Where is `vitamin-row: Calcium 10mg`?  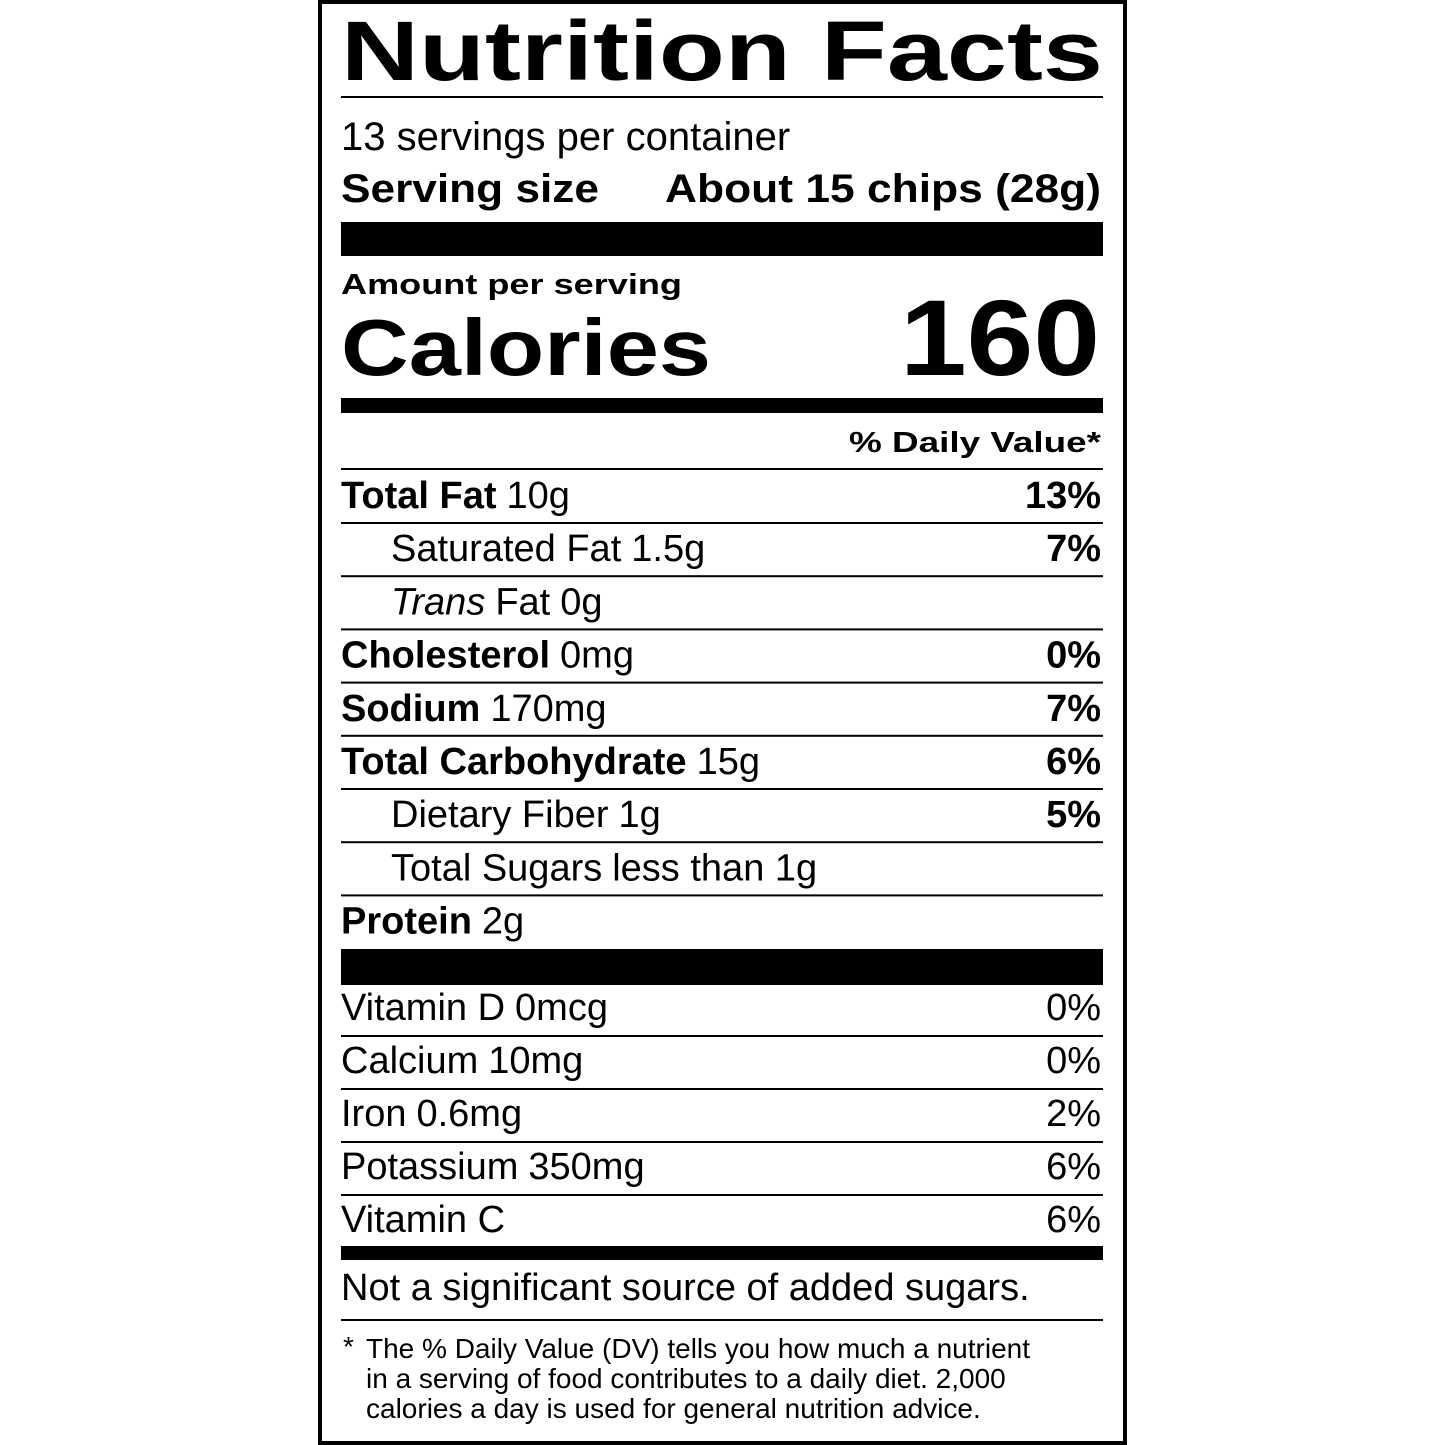
vitamin-row: Calcium 10mg is located at coordinates (462, 1061).